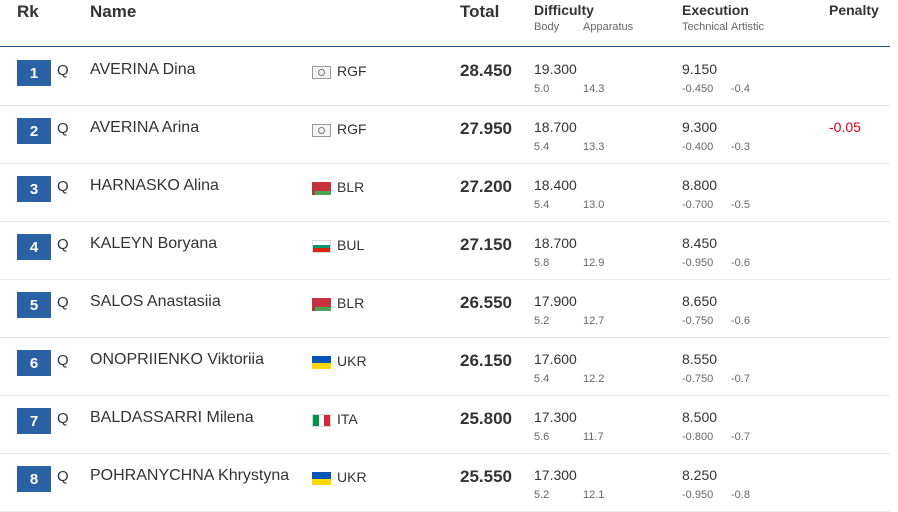 This screenshot has height=512, width=898. What do you see at coordinates (480, 11) in the screenshot?
I see `total-column-header: Total` at bounding box center [480, 11].